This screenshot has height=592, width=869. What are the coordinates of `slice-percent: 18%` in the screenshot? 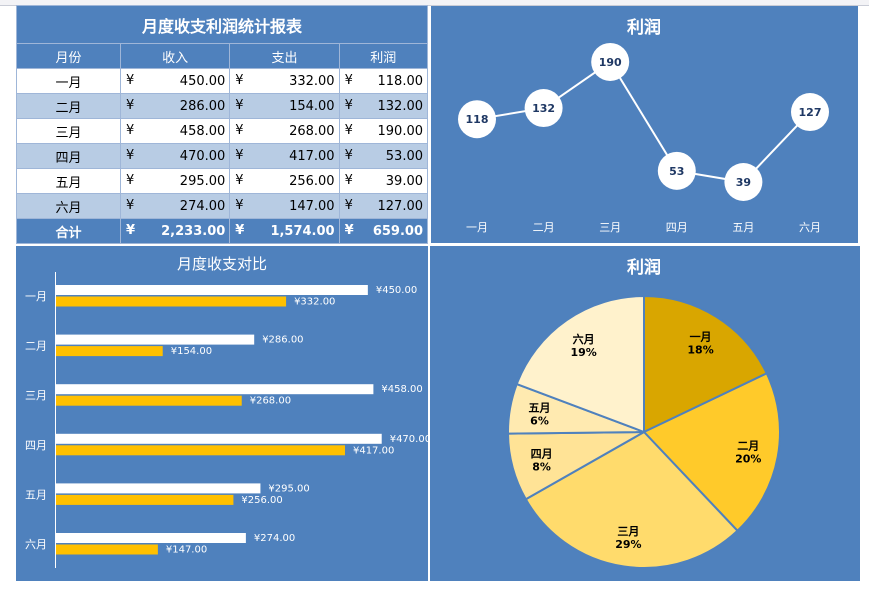 It's located at (700, 349).